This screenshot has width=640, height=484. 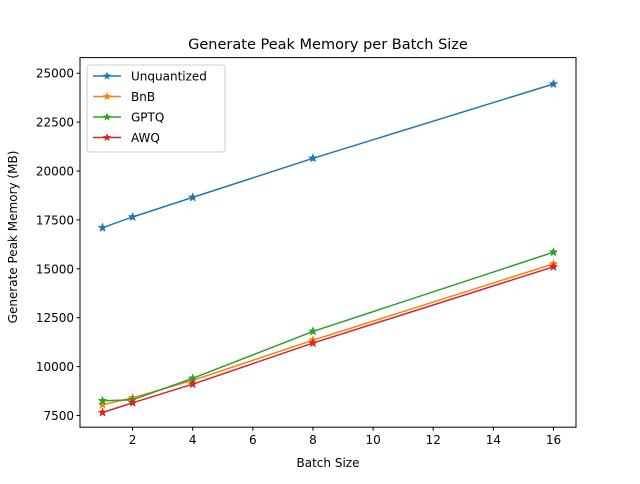 I want to click on y-tick-label: 12500, so click(x=55, y=318).